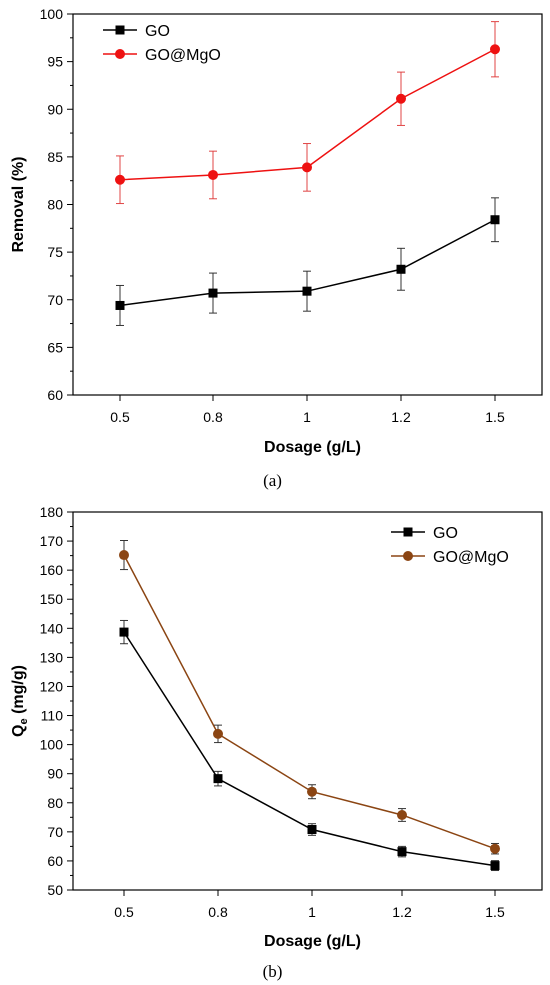 Image resolution: width=550 pixels, height=985 pixels. Describe the element at coordinates (55, 157) in the screenshot. I see `y-tick-label: 85` at that location.